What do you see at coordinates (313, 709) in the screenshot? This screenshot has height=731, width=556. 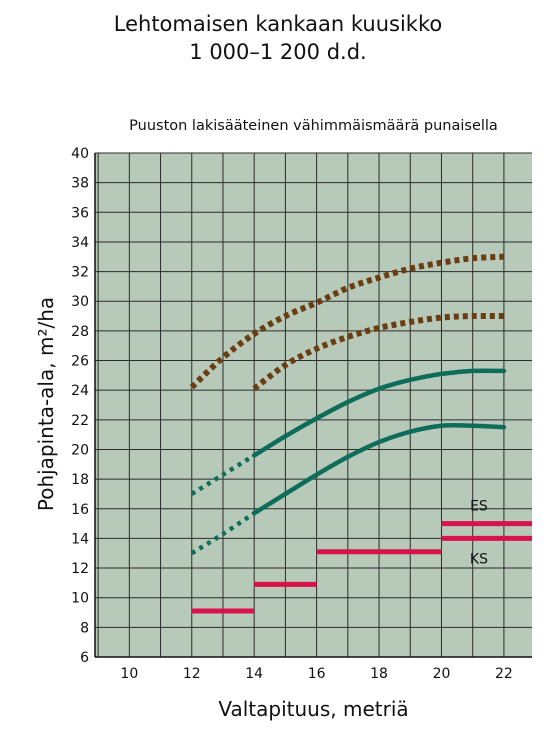 I see `x-axis-label: Valtapituus, metriä` at bounding box center [313, 709].